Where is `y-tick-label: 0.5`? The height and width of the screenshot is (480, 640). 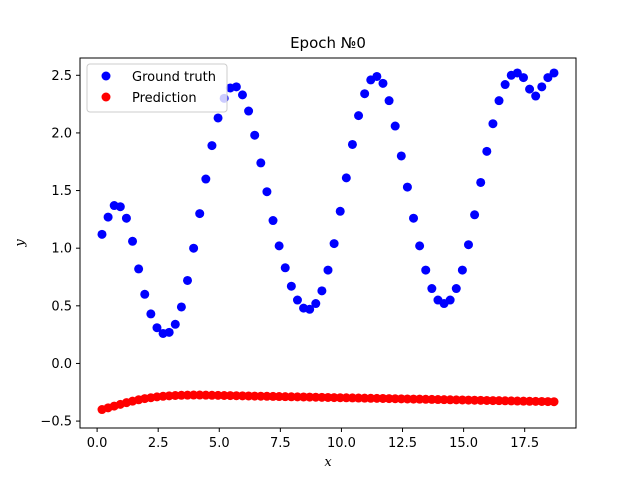 y-tick-label: 0.5 is located at coordinates (61, 306).